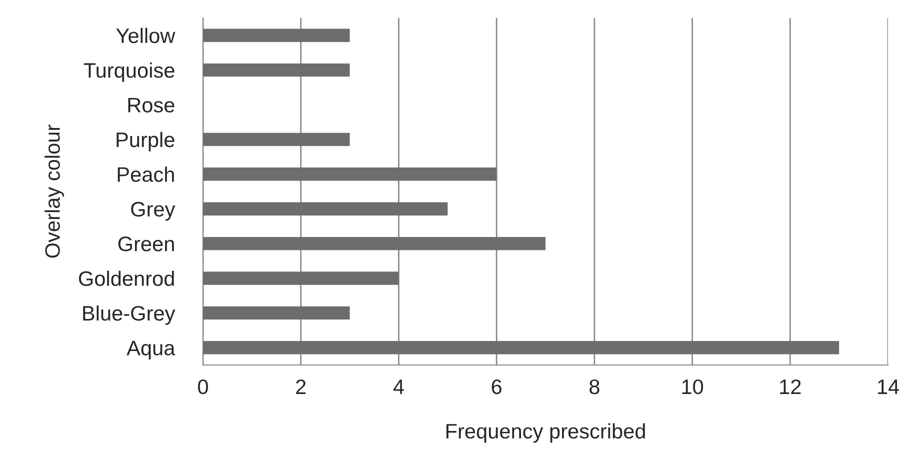 The image size is (905, 475). Describe the element at coordinates (398, 387) in the screenshot. I see `x-tick-label: 4` at that location.